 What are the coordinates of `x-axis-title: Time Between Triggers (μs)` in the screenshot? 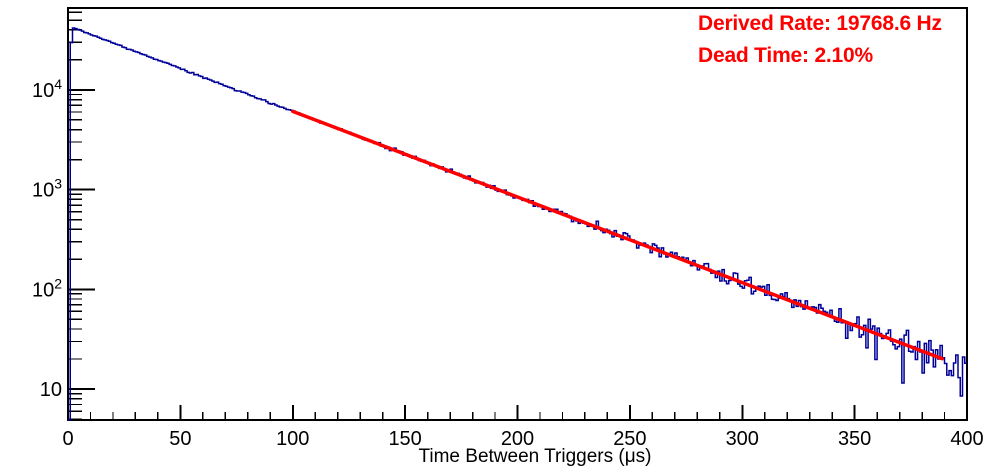 It's located at (535, 456).